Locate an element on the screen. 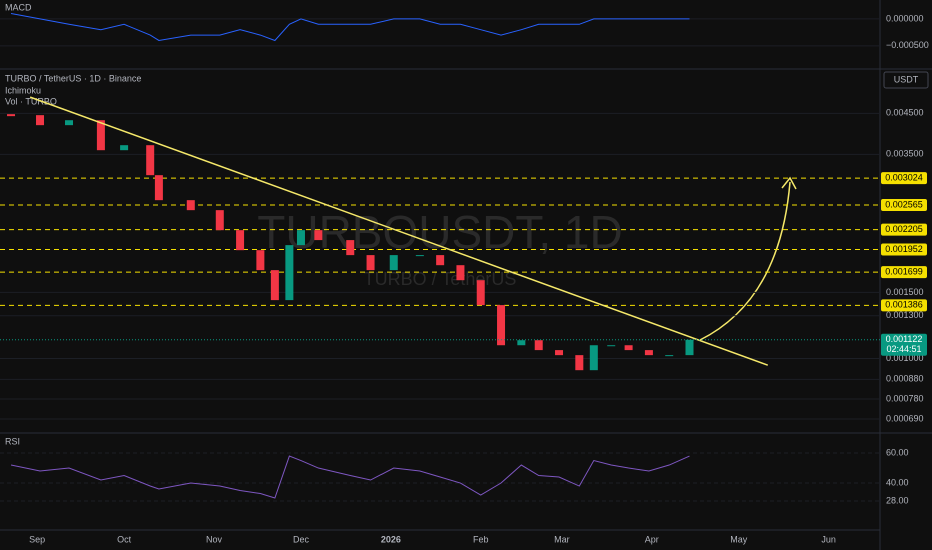 This screenshot has height=550, width=932. x-tick-label: Feb is located at coordinates (481, 539).